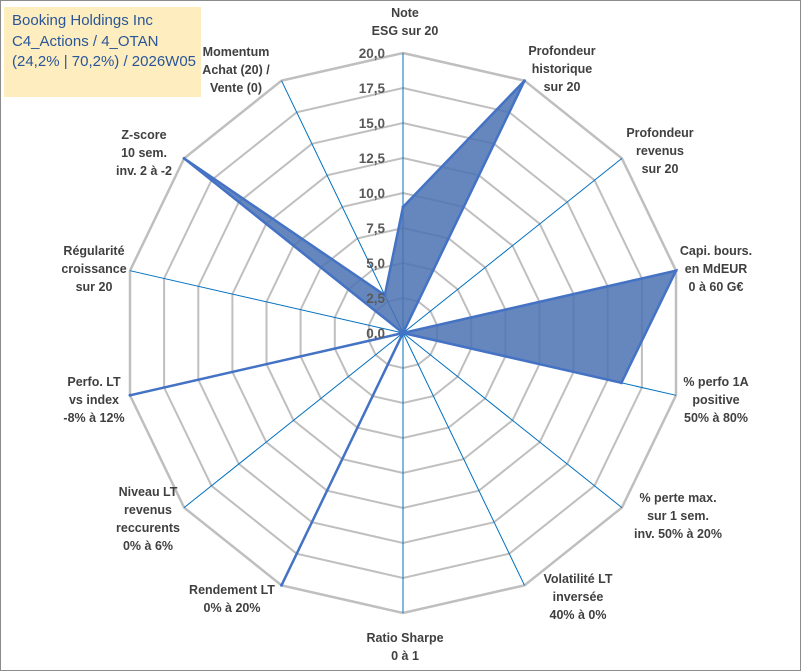 This screenshot has width=801, height=671. I want to click on axis-label-2: Profondeur historique sur 20, so click(561, 69).